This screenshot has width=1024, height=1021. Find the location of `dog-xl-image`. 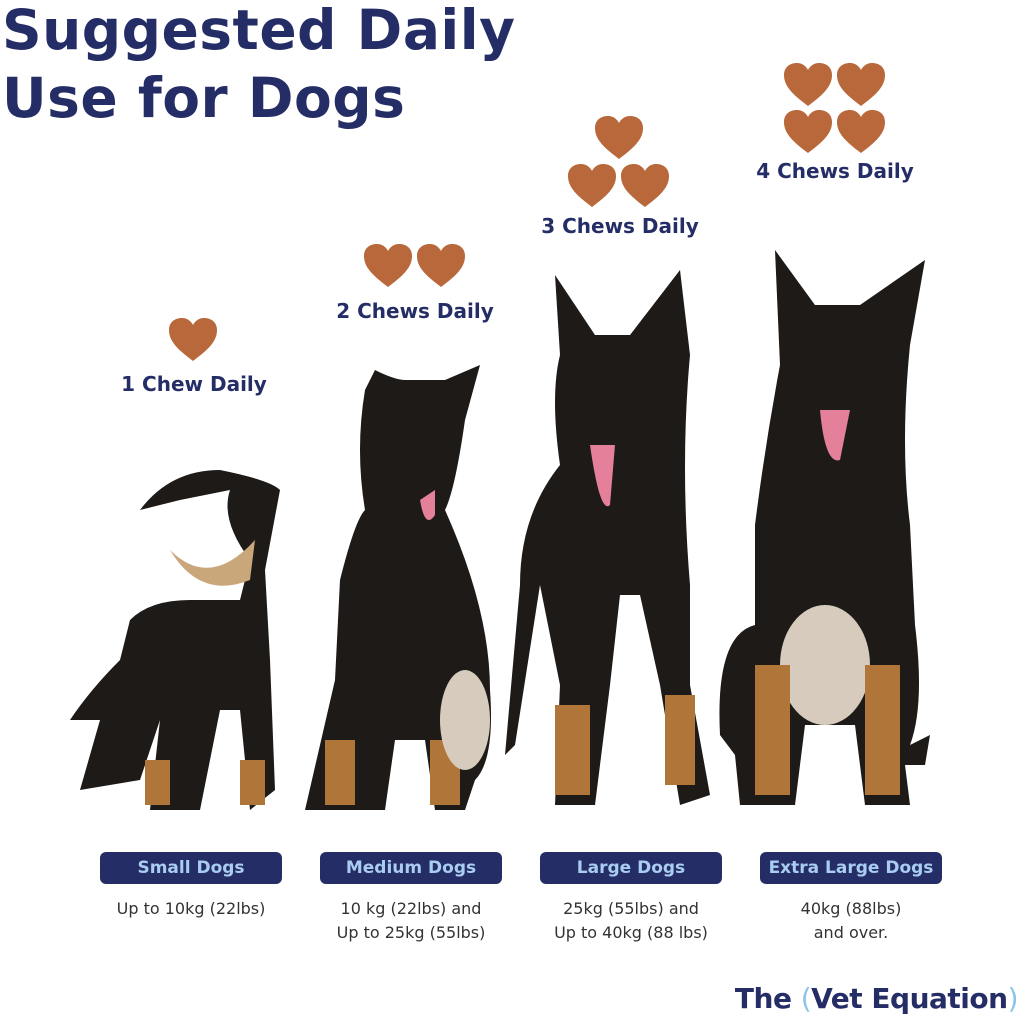

dog-xl-image is located at coordinates (824, 527).